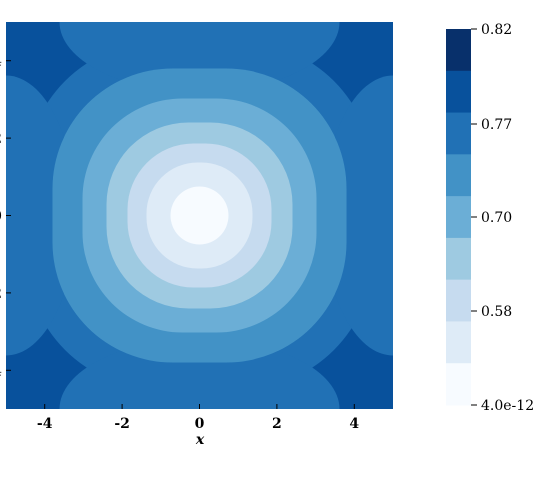 This screenshot has width=538, height=483. I want to click on colorbar-tick-label: 0.82, so click(496, 30).